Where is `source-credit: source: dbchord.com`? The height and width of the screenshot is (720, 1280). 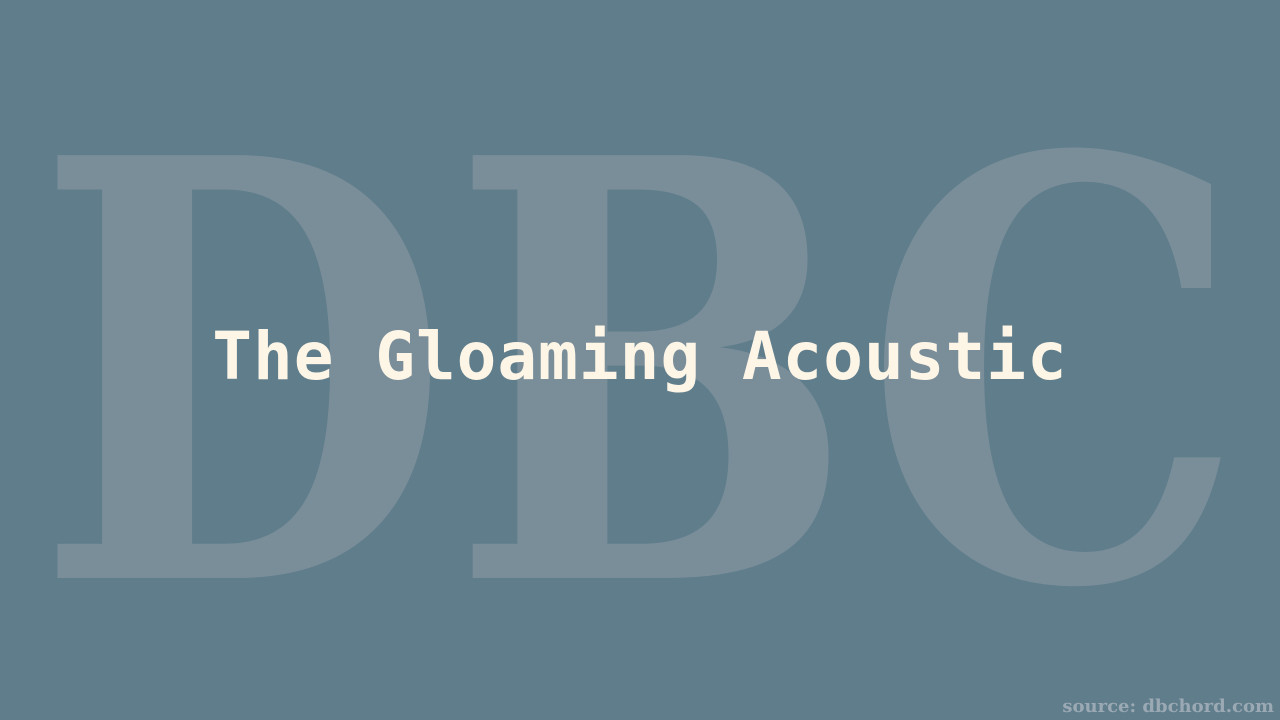 source-credit: source: dbchord.com is located at coordinates (1168, 706).